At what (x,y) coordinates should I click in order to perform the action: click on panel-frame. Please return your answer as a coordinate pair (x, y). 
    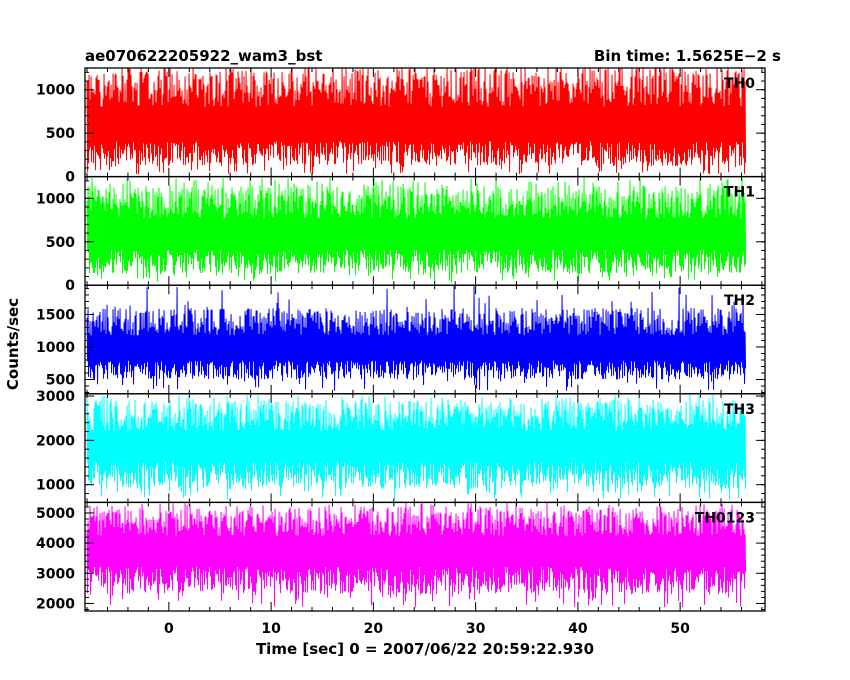
    Looking at the image, I should click on (425, 556).